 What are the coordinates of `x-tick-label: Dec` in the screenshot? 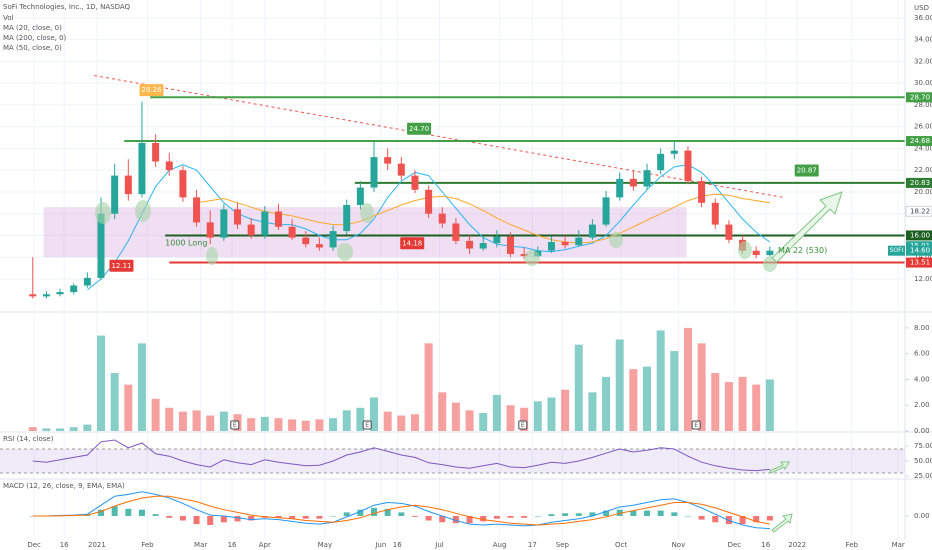 It's located at (34, 545).